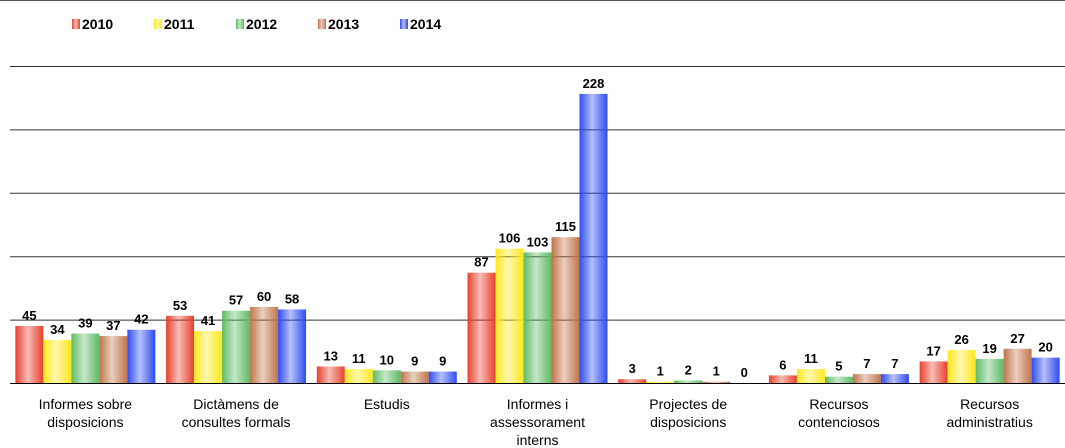 The height and width of the screenshot is (448, 1065). I want to click on value-label: 87, so click(481, 262).